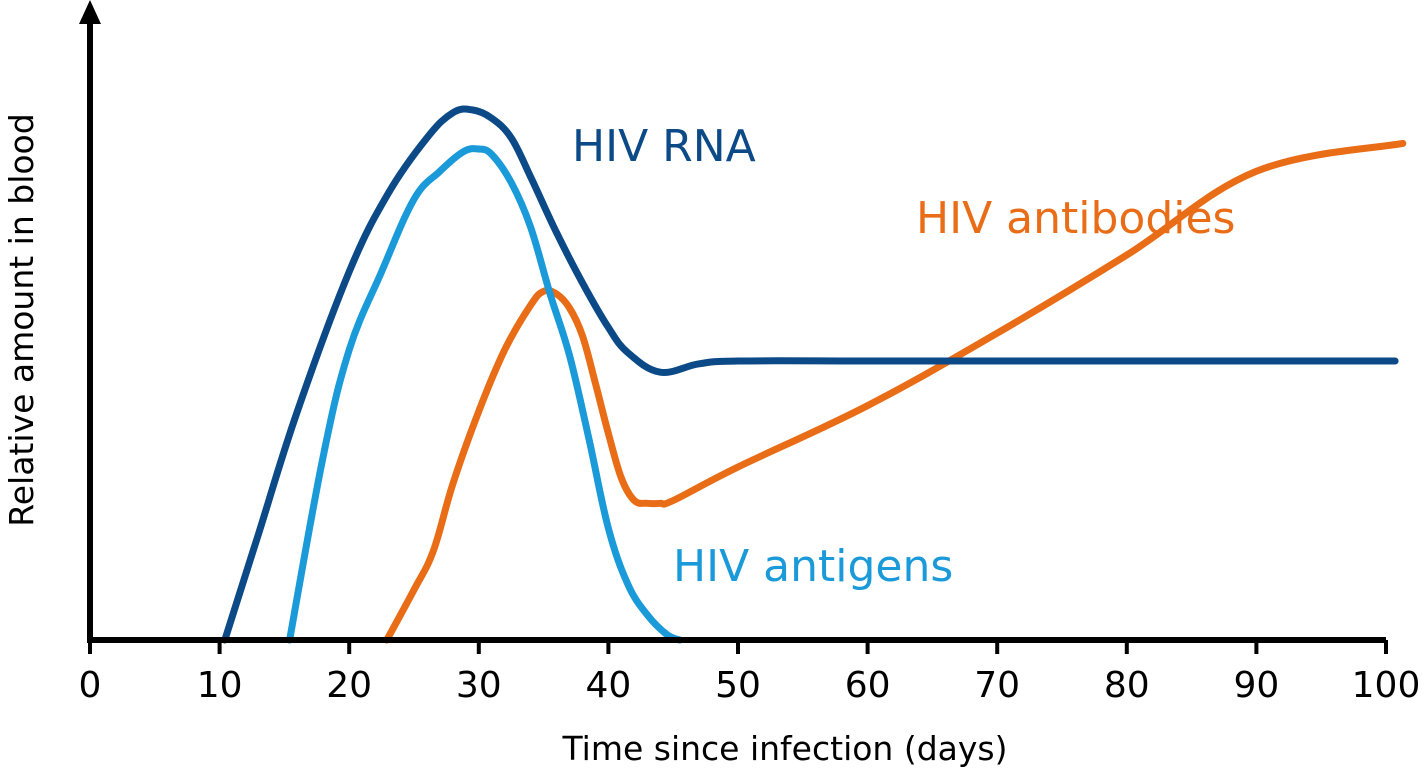 The image size is (1424, 779). Describe the element at coordinates (349, 685) in the screenshot. I see `x-tick-label-20: 20` at that location.